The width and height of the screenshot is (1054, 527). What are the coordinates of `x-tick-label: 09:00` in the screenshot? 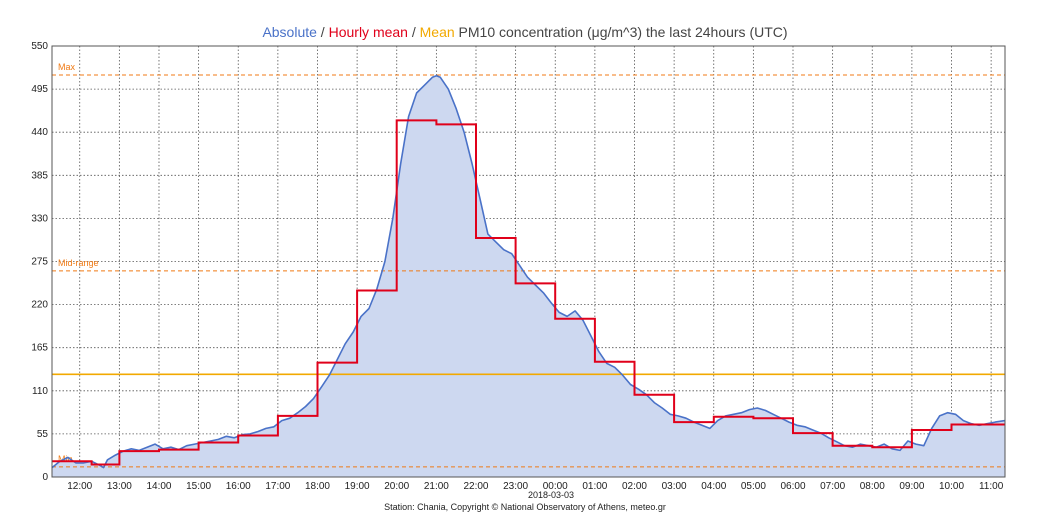 It's located at (911, 486).